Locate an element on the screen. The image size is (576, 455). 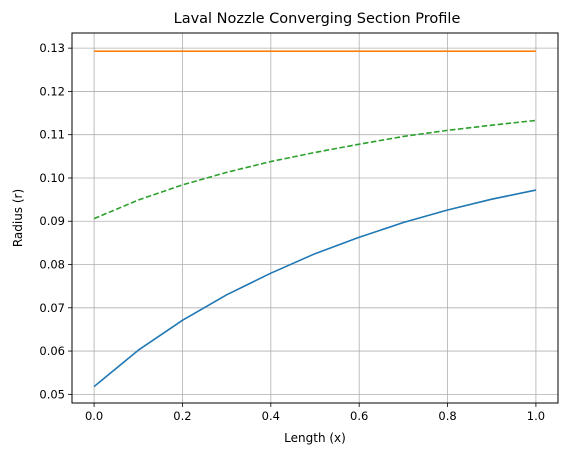
y-tick-label: 0.05 is located at coordinates (52, 394).